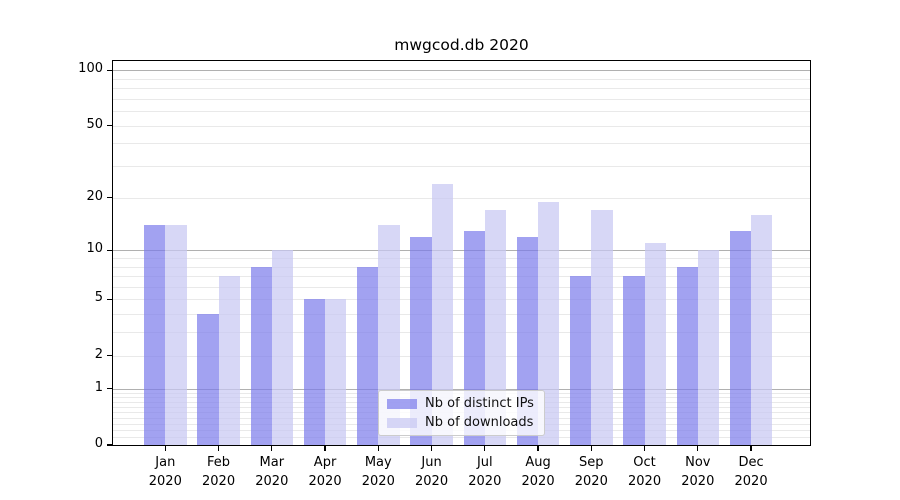 Image resolution: width=900 pixels, height=500 pixels. I want to click on bar-distinct-ips-may, so click(368, 355).